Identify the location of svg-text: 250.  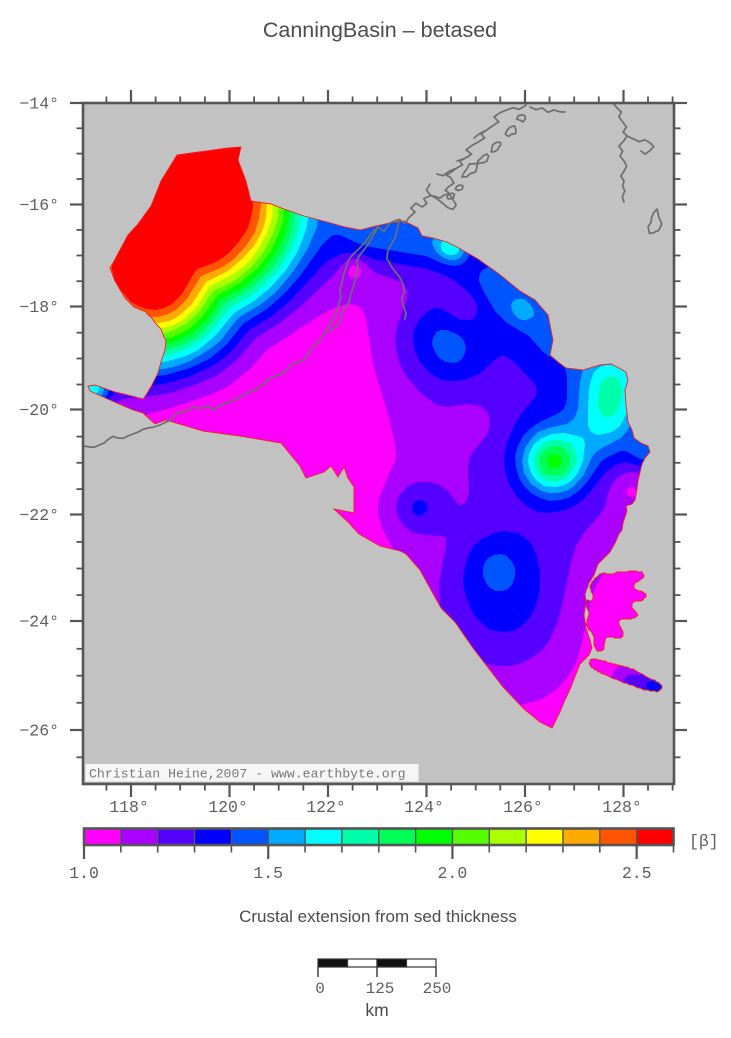
(437, 989).